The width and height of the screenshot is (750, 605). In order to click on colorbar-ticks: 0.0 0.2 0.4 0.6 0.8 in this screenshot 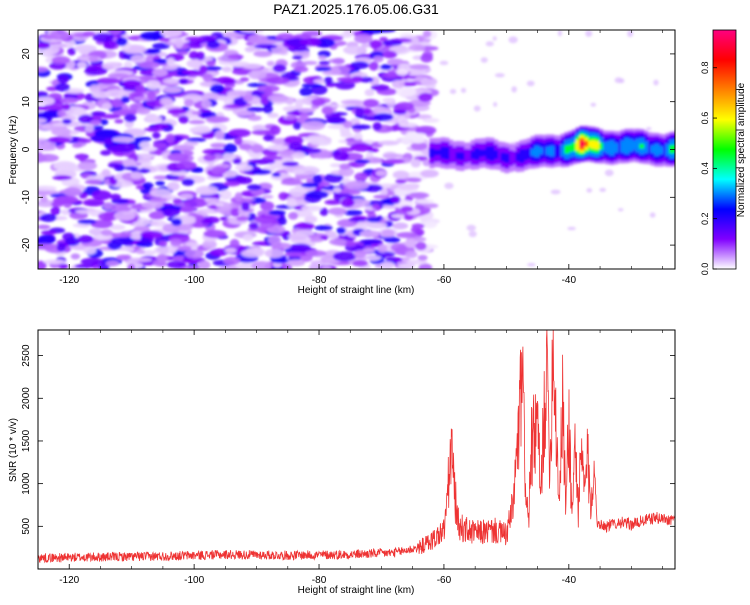, I will do `click(708, 168)`.